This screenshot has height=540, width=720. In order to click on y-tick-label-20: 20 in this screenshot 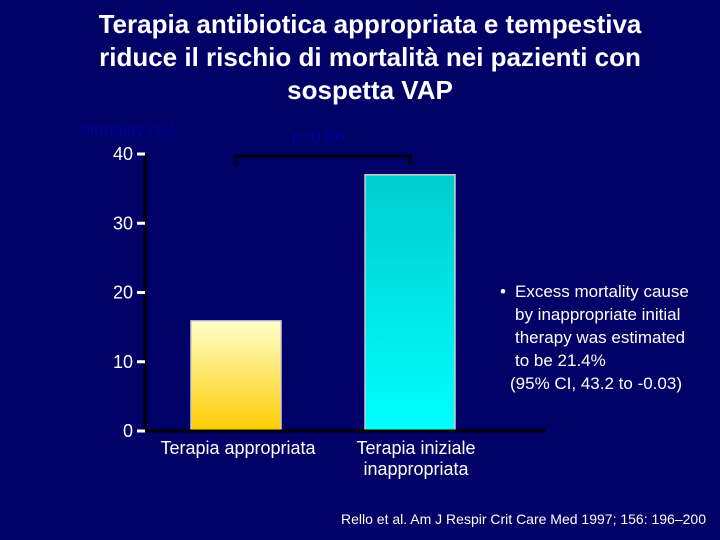, I will do `click(123, 293)`.